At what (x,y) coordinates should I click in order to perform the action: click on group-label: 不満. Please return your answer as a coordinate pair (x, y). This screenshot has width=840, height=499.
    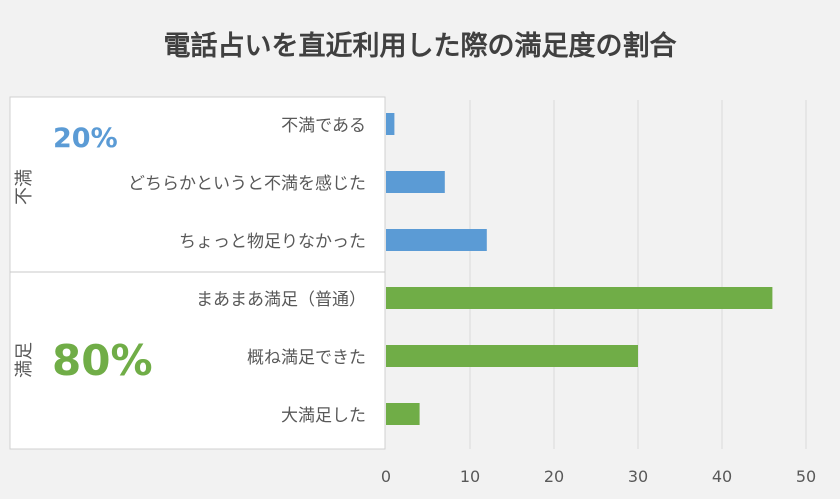
    Looking at the image, I should click on (24, 187).